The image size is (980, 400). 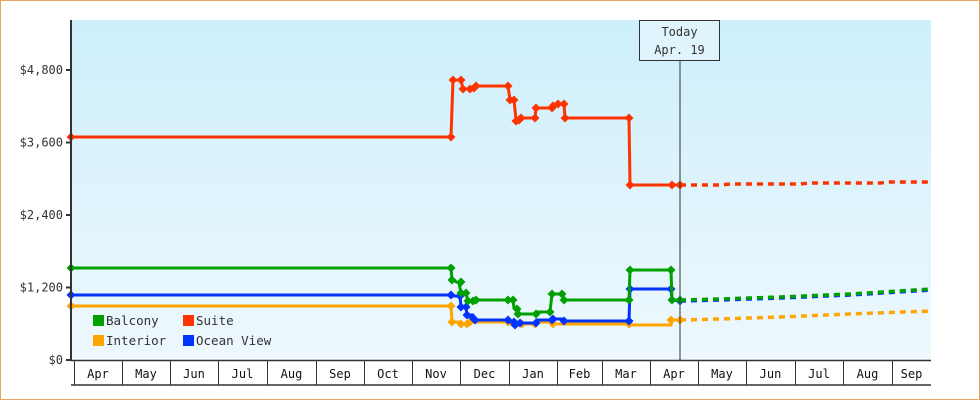 What do you see at coordinates (136, 340) in the screenshot?
I see `legend-label: Interior` at bounding box center [136, 340].